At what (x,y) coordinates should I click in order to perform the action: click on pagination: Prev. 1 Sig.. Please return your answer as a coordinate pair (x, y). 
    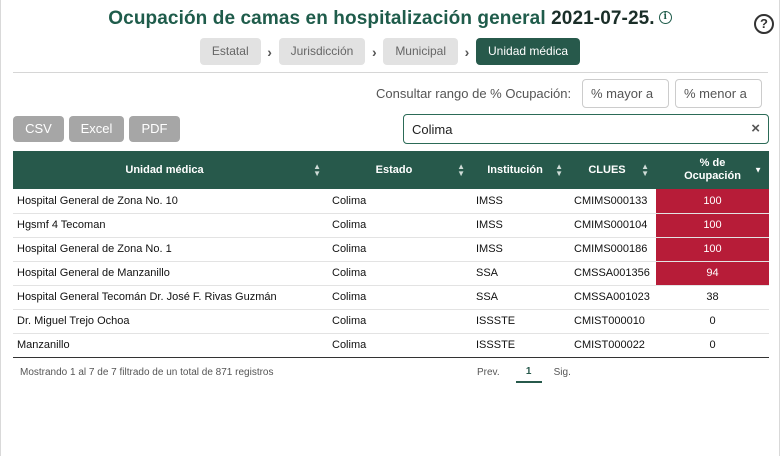
    Looking at the image, I should click on (524, 372).